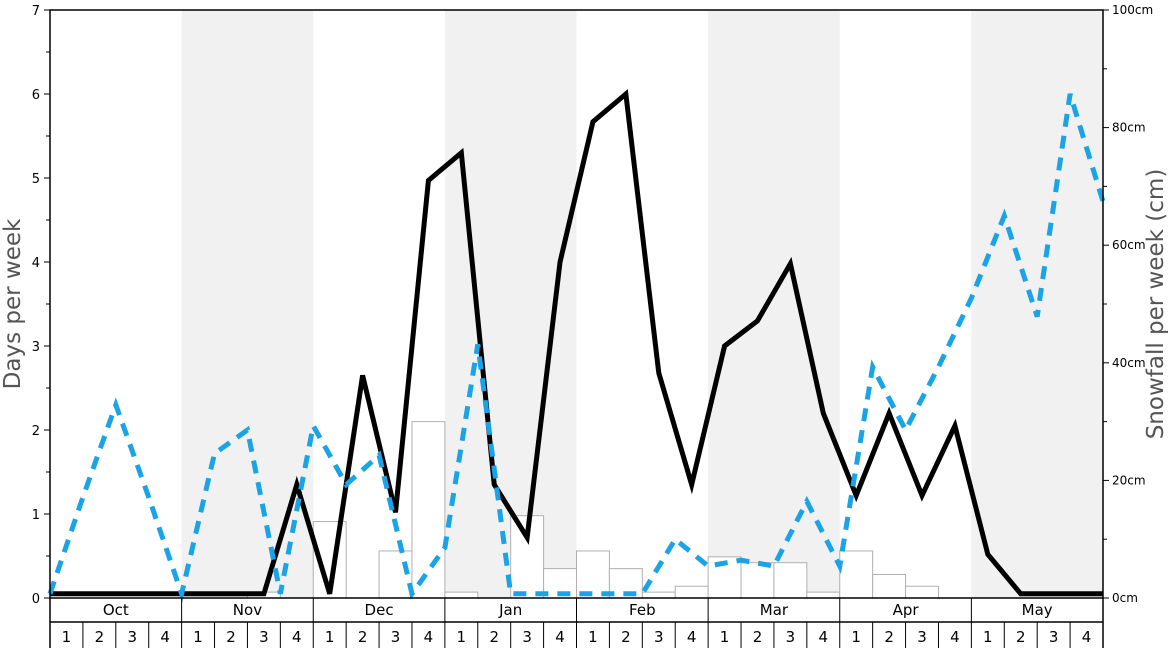 The height and width of the screenshot is (648, 1168). Describe the element at coordinates (36, 431) in the screenshot. I see `left-tick-label: 2` at that location.